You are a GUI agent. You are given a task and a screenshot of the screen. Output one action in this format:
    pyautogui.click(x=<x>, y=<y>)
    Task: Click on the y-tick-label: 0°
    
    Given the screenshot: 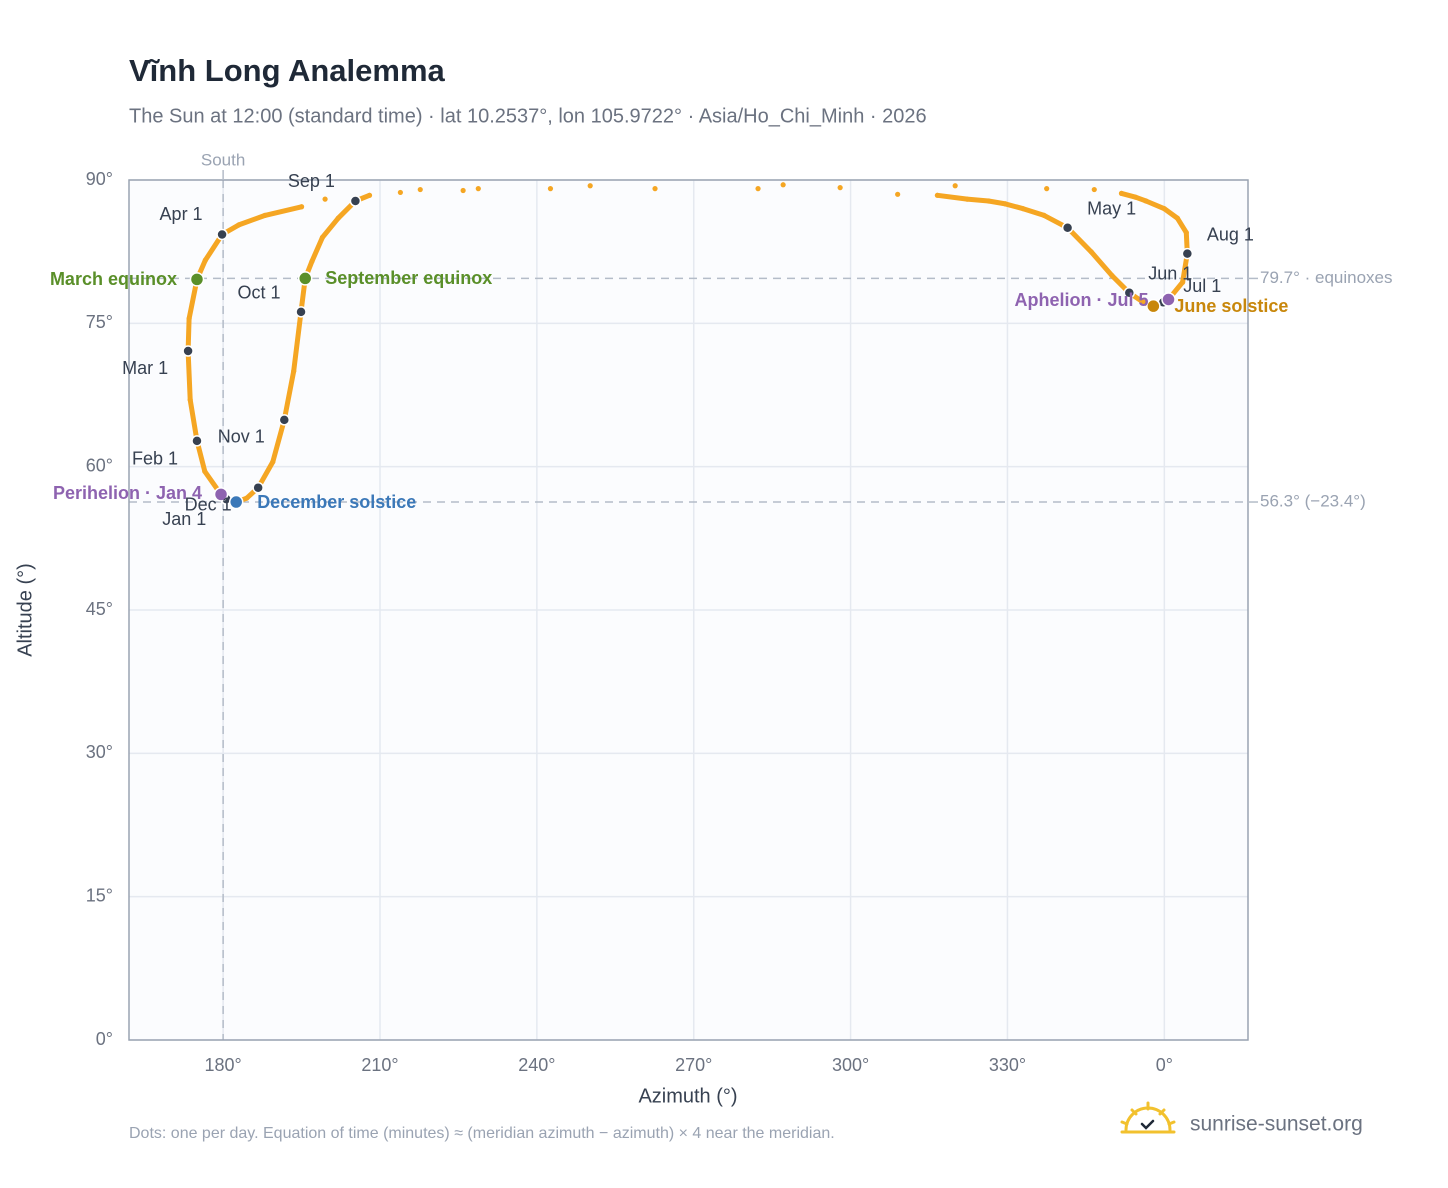 What is the action you would take?
    pyautogui.click(x=104, y=1039)
    